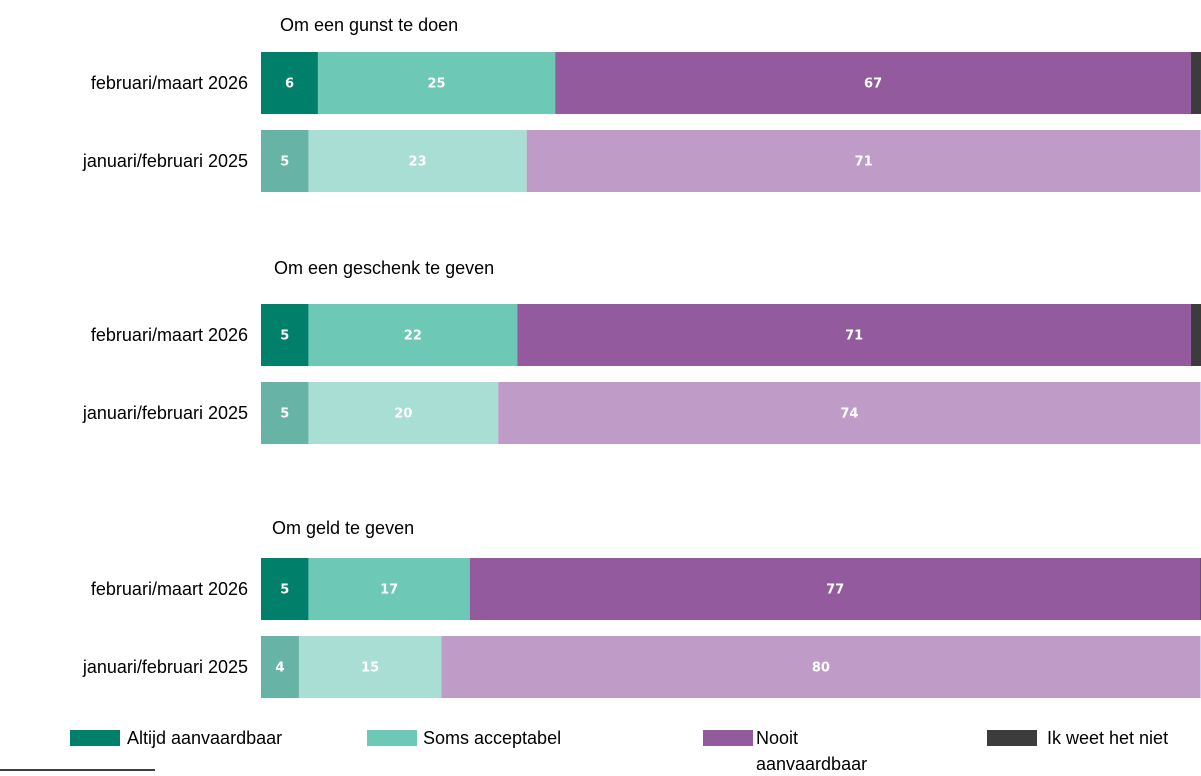  I want to click on panel-title: Om een geschenk te geven, so click(384, 268).